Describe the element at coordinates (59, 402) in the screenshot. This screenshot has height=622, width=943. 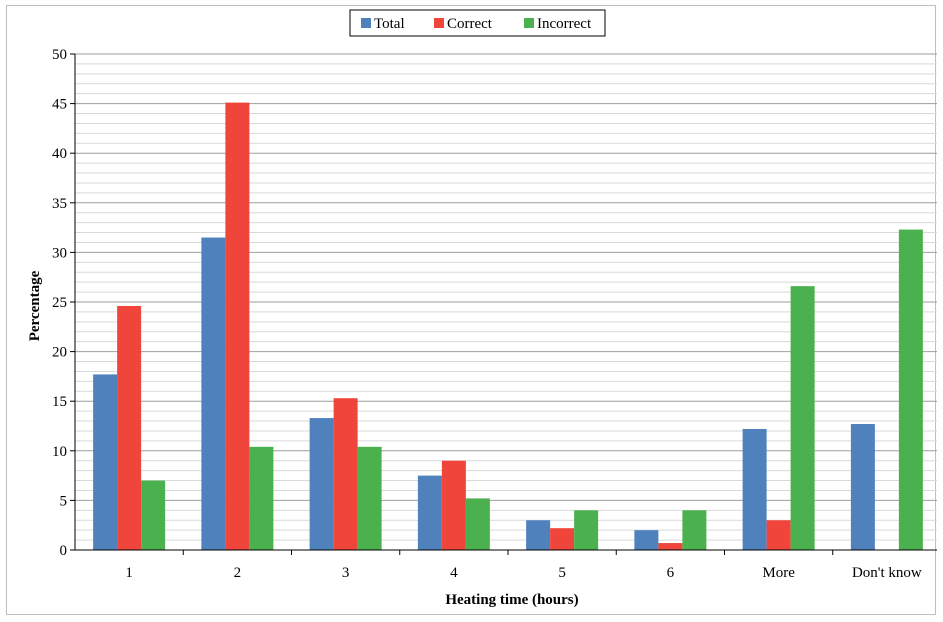
I see `y-tick-label: 15` at that location.